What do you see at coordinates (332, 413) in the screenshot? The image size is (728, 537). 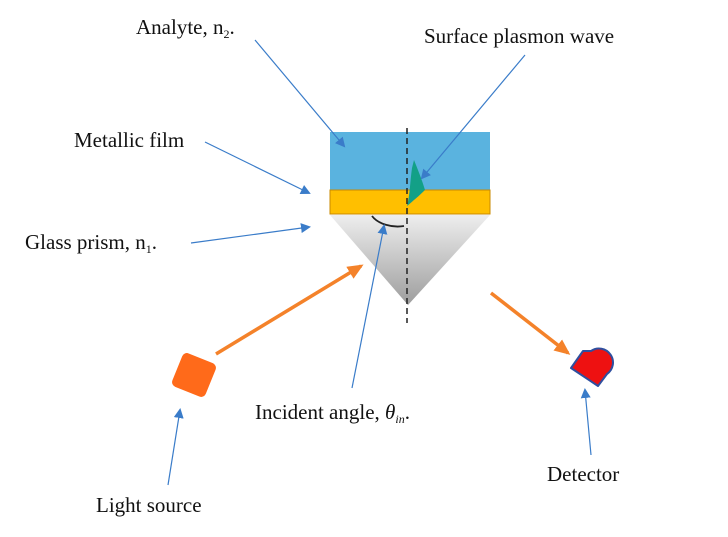 I see `incident-angle-label: Incident angle, θin.` at bounding box center [332, 413].